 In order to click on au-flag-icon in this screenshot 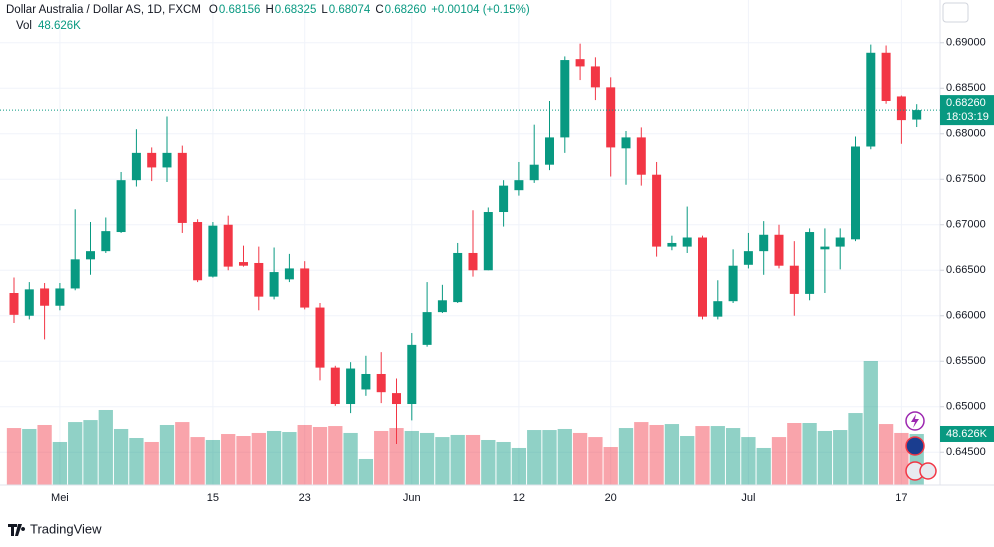, I will do `click(915, 446)`.